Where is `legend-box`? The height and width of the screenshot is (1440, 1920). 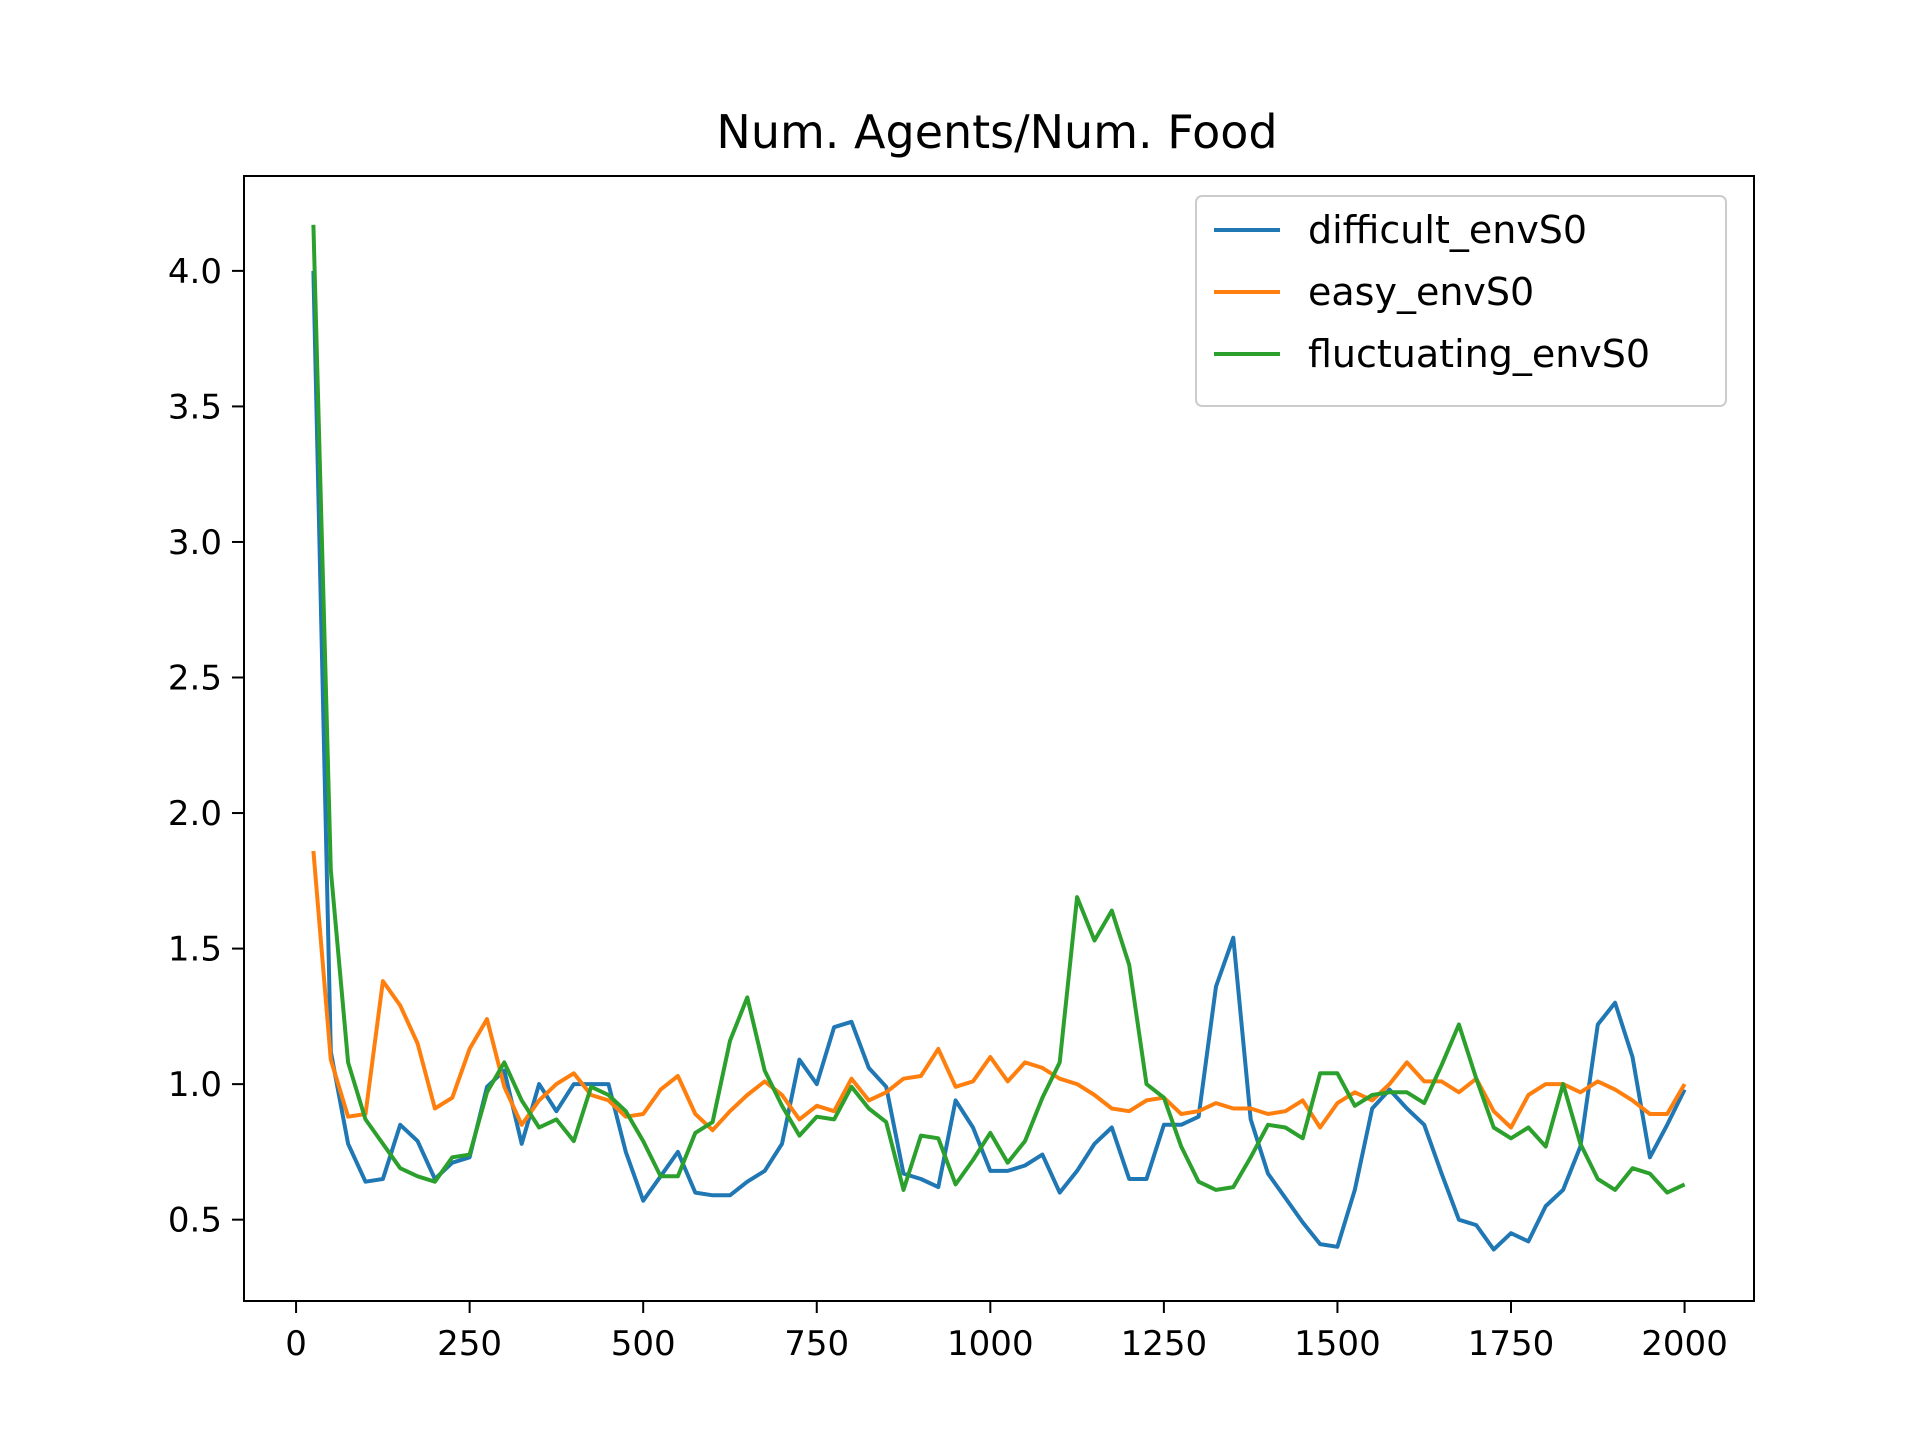
legend-box is located at coordinates (1461, 301).